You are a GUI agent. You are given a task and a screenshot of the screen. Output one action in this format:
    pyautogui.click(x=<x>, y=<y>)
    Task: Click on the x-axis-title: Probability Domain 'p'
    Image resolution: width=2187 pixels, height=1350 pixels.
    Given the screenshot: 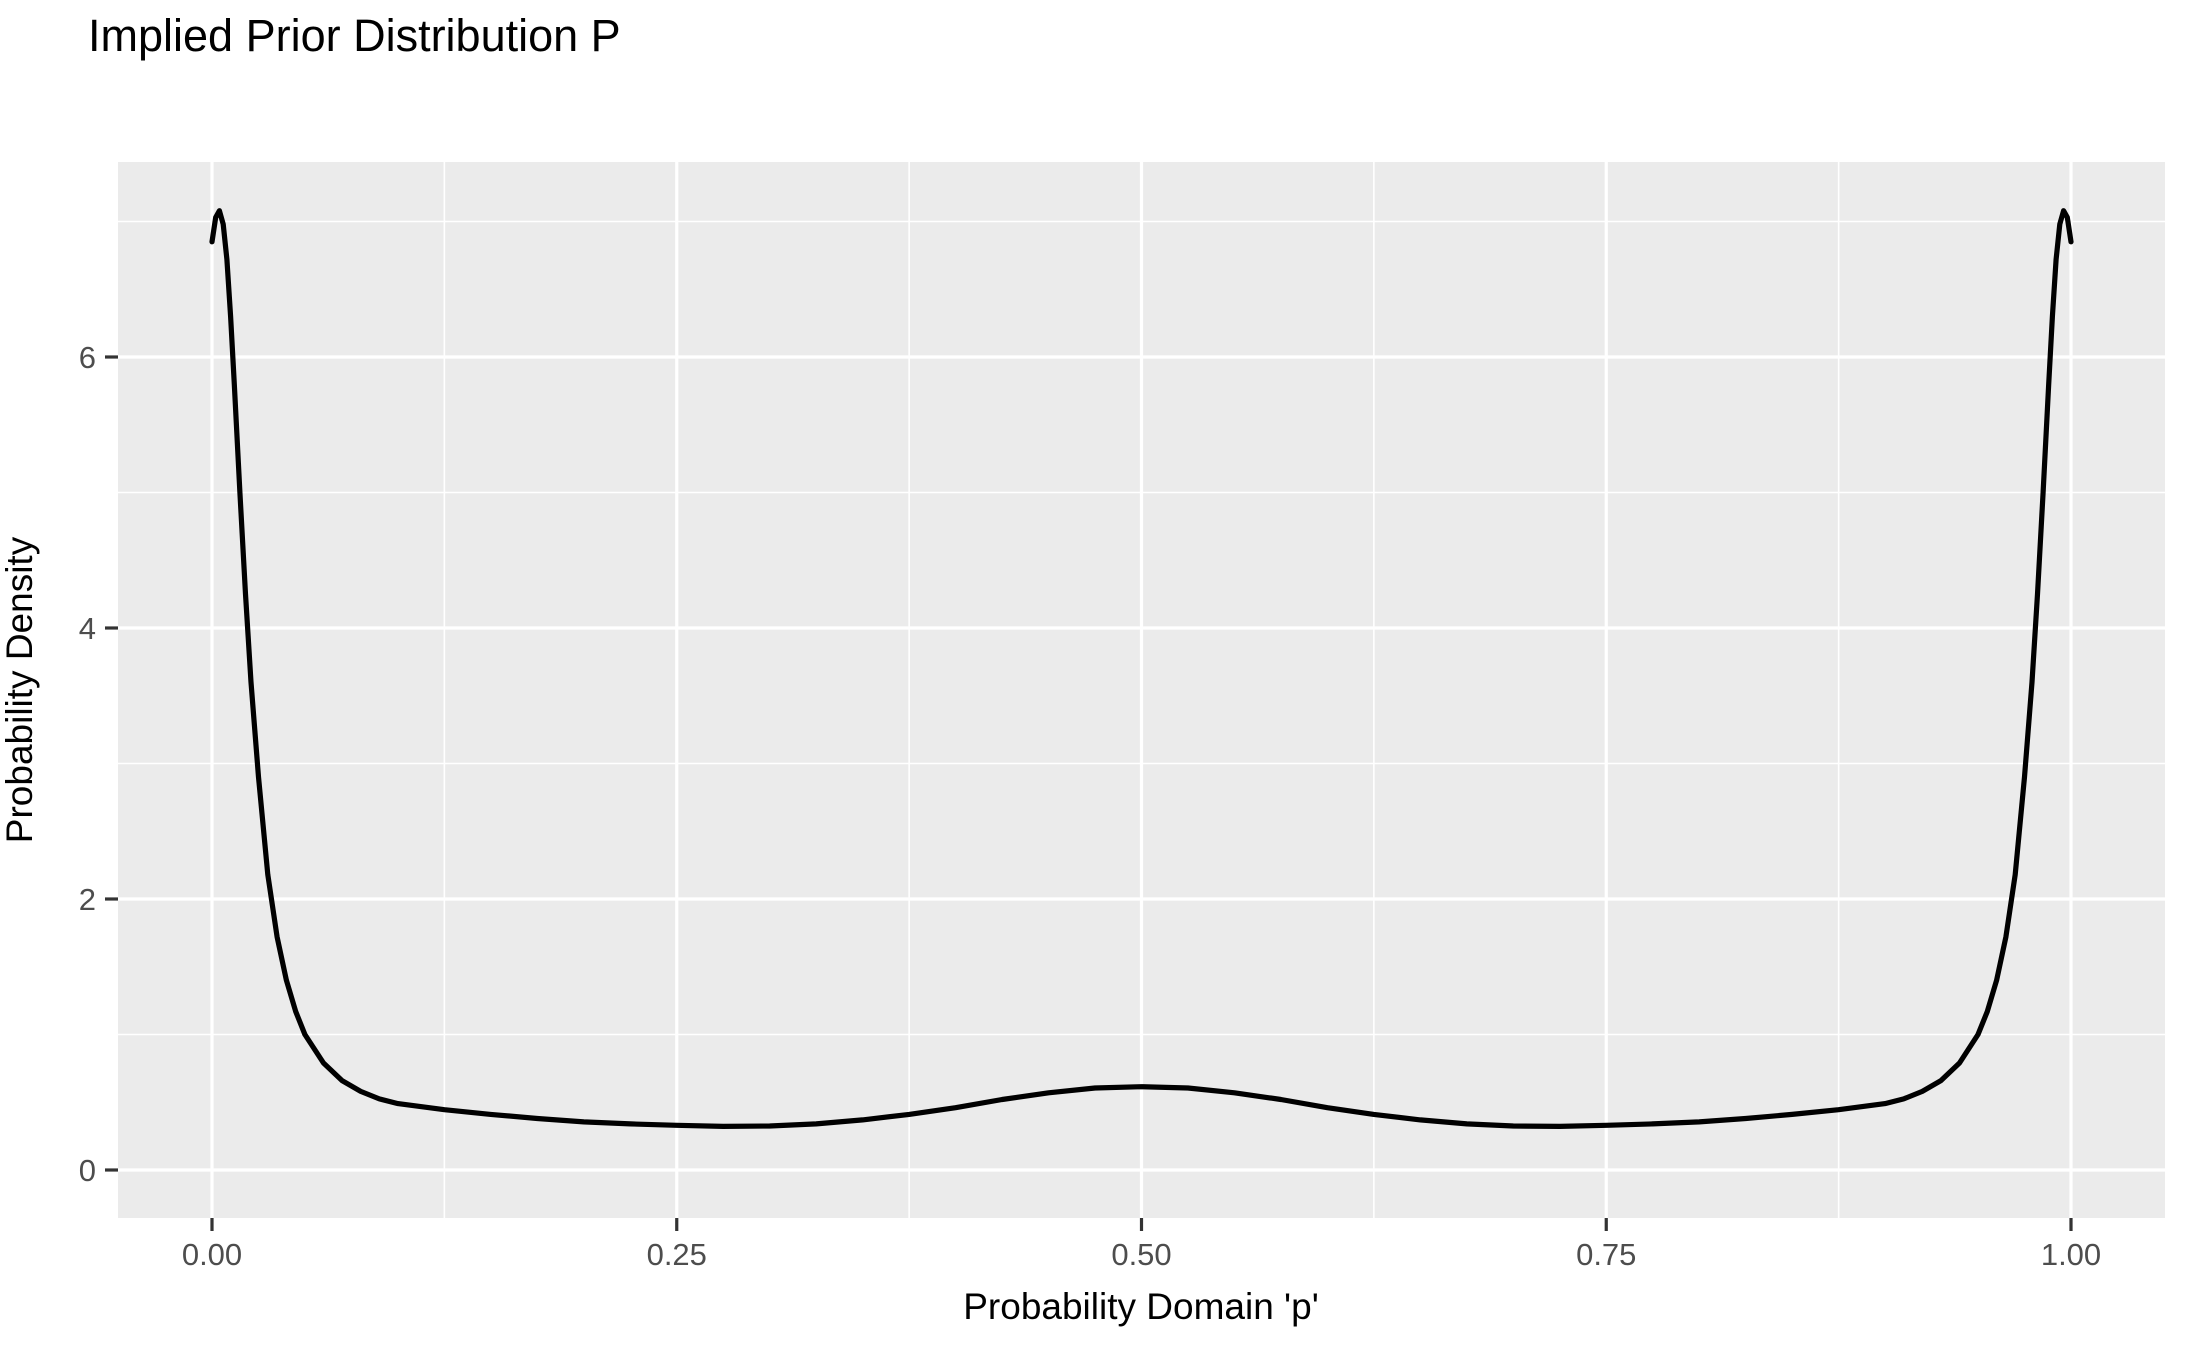 What is the action you would take?
    pyautogui.click(x=1141, y=1306)
    